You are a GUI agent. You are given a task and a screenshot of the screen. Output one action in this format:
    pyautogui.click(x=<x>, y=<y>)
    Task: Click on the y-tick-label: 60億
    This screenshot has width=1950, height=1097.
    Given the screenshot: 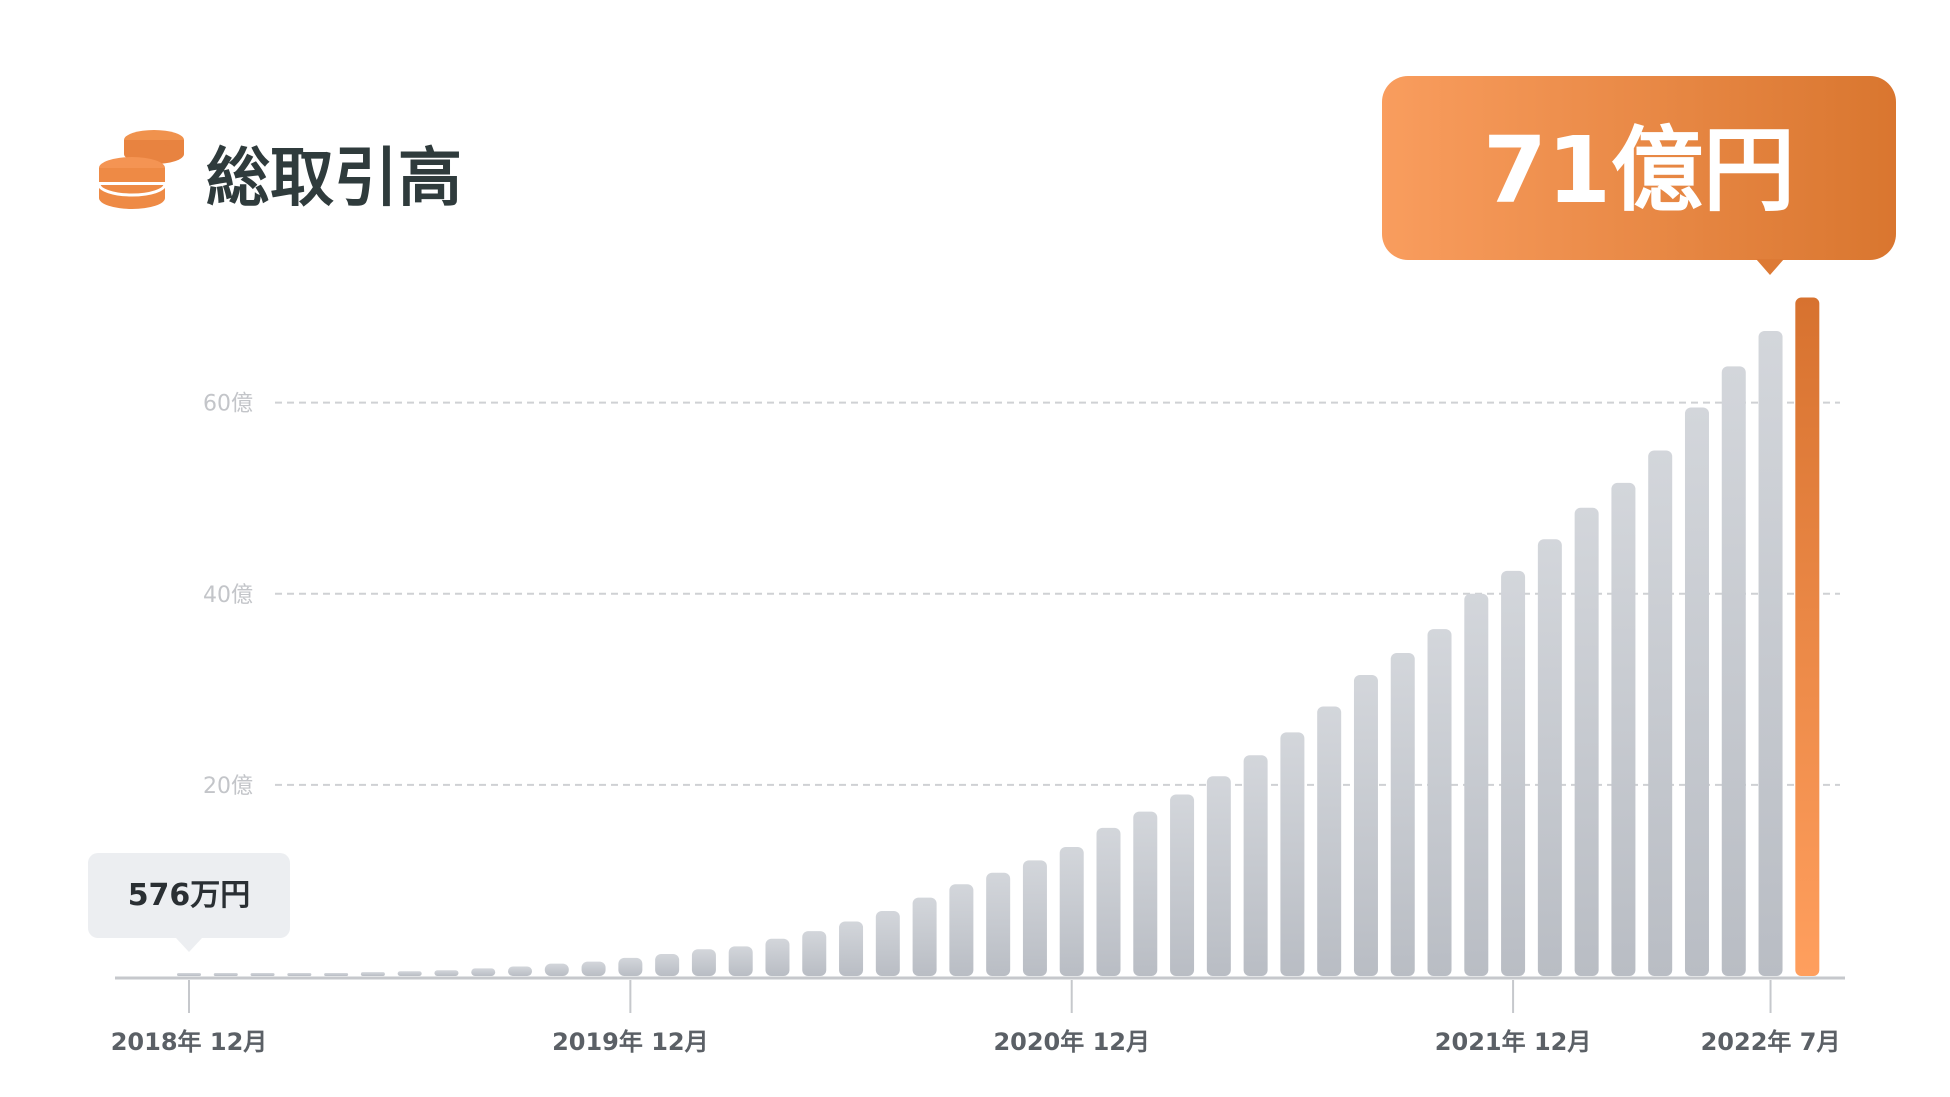 What is the action you would take?
    pyautogui.click(x=228, y=404)
    